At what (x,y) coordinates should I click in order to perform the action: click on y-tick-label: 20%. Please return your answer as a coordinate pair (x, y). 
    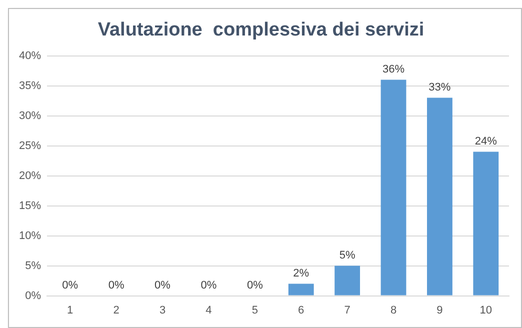
    Looking at the image, I should click on (30, 176).